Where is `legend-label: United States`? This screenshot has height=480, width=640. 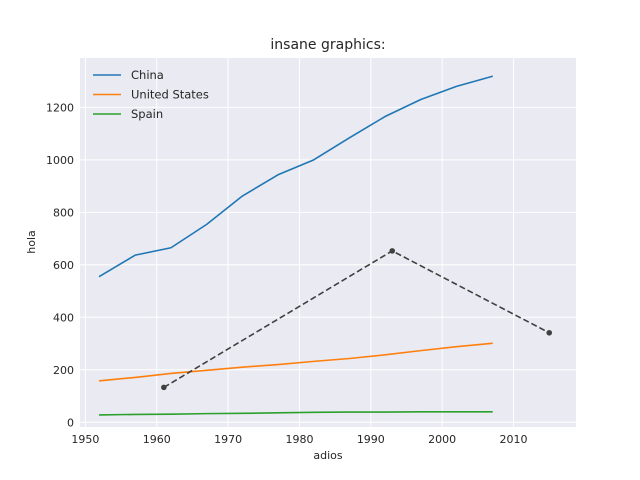
legend-label: United States is located at coordinates (170, 95).